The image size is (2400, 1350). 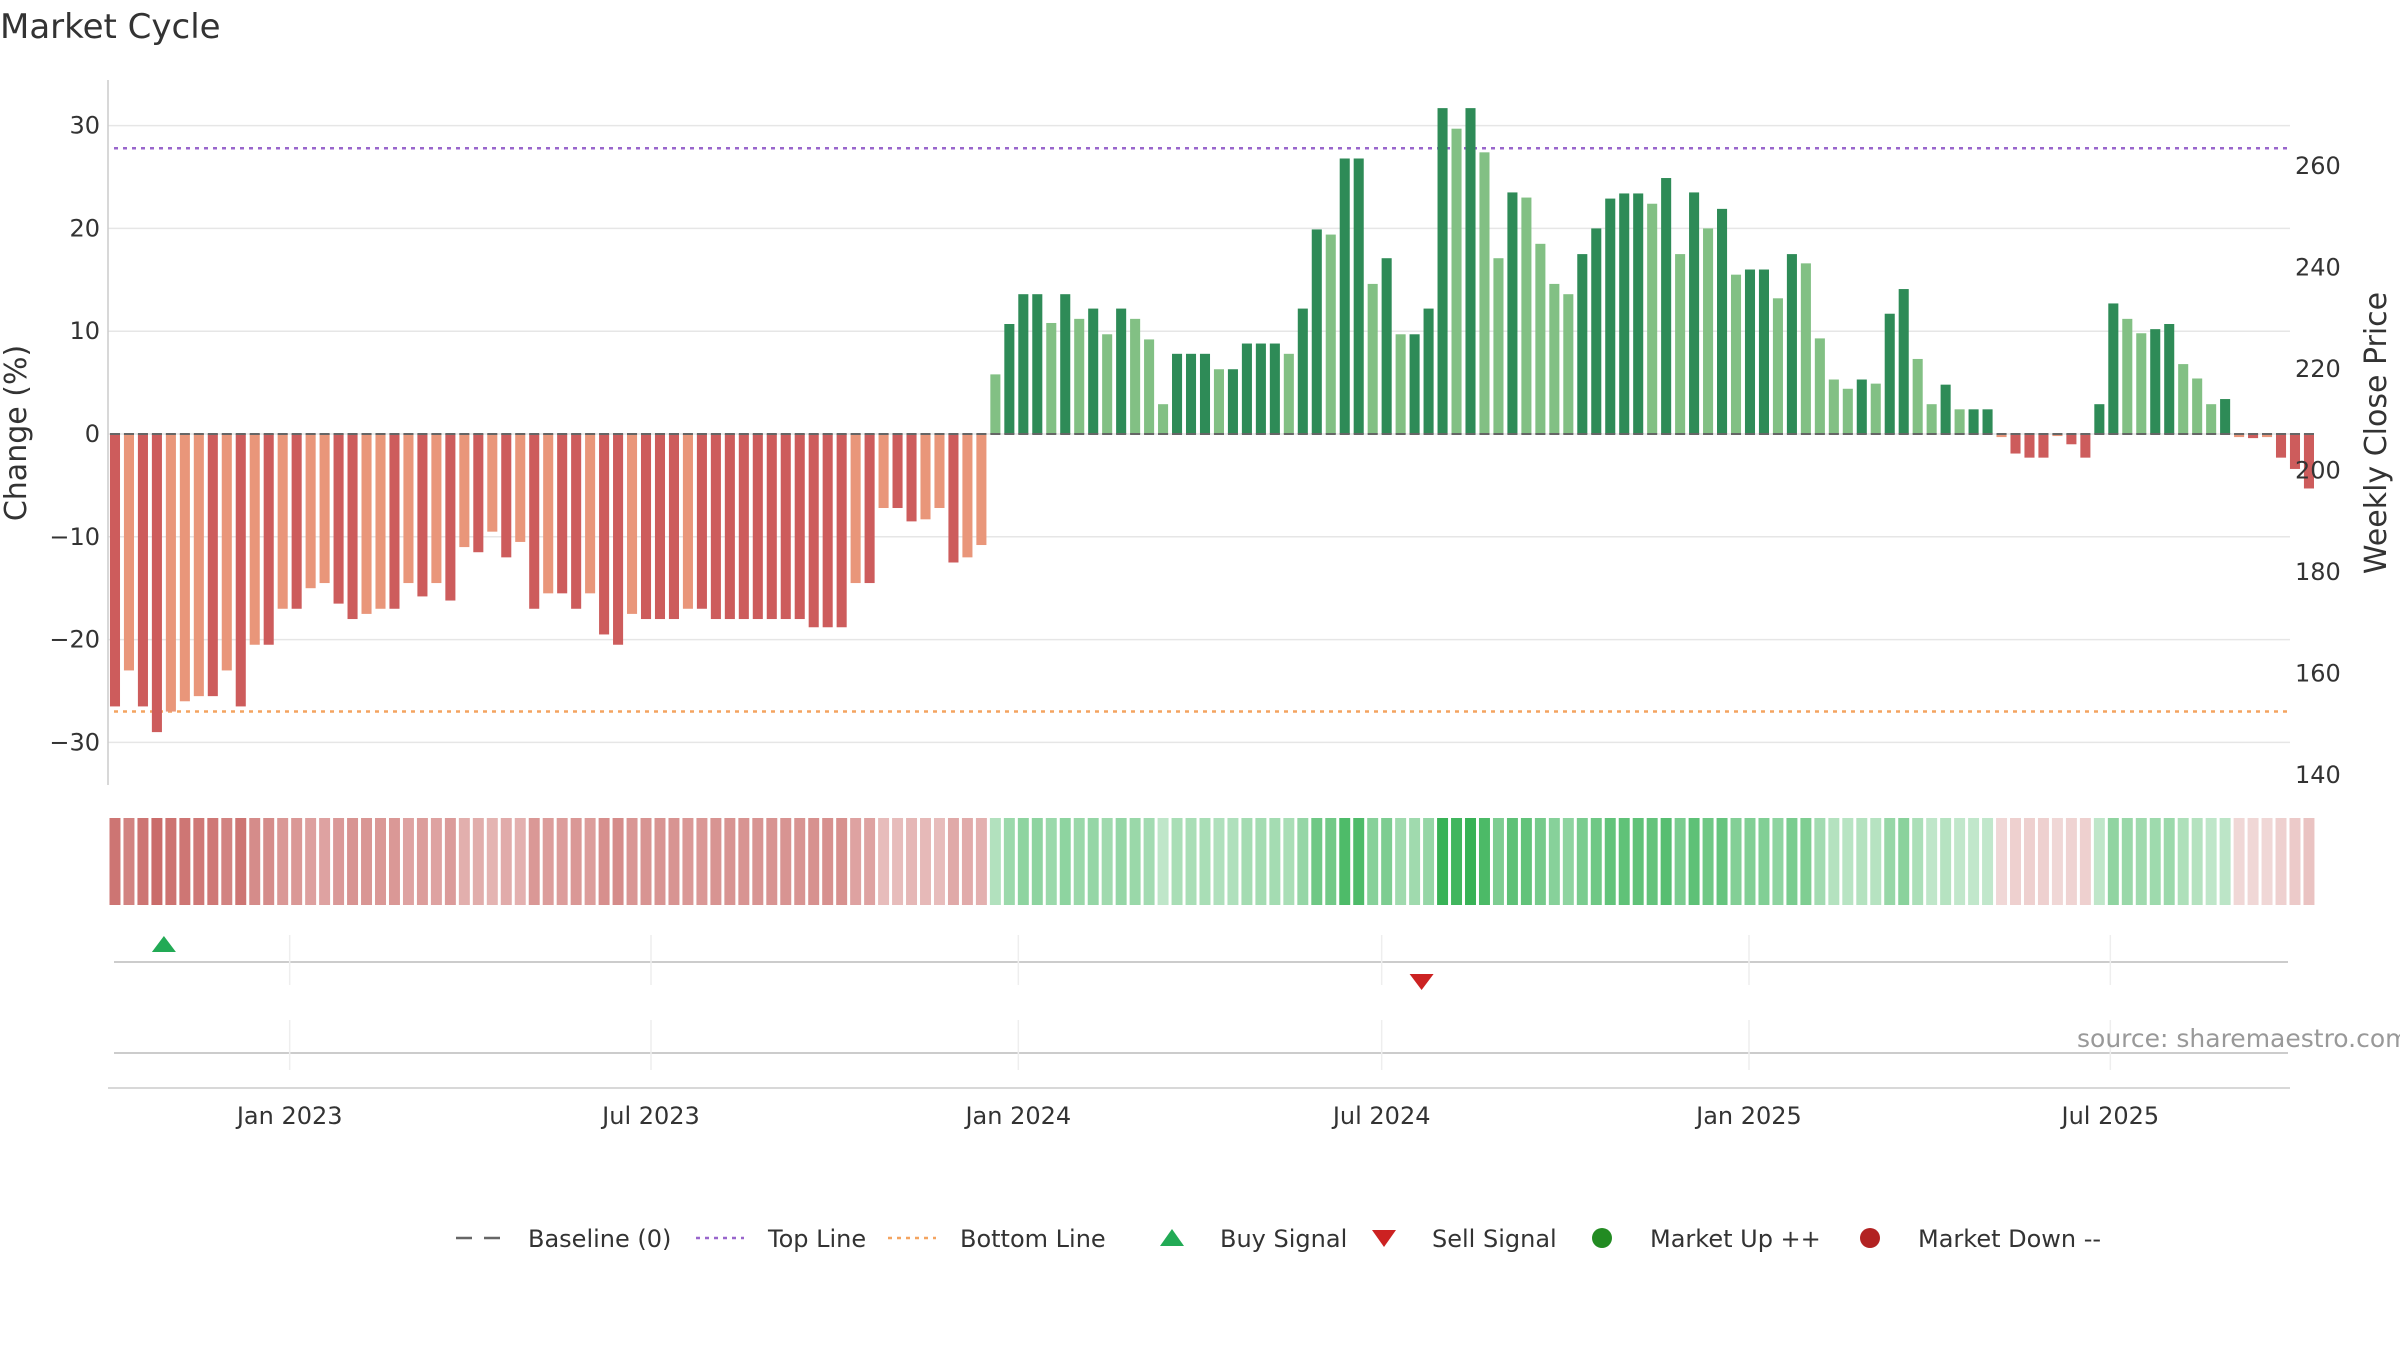 What do you see at coordinates (1381, 1116) in the screenshot?
I see `x-tick-label: Jul 2024` at bounding box center [1381, 1116].